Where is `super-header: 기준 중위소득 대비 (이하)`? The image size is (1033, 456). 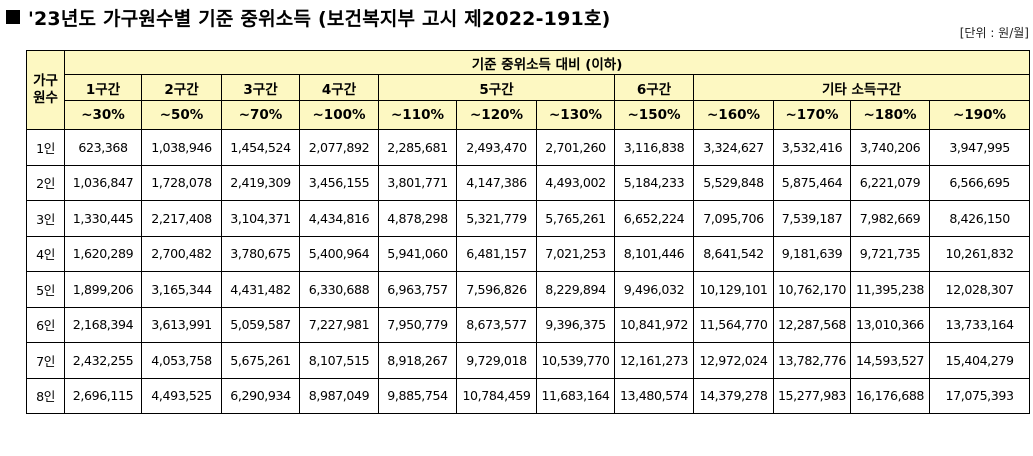 super-header: 기준 중위소득 대비 (이하) is located at coordinates (547, 62).